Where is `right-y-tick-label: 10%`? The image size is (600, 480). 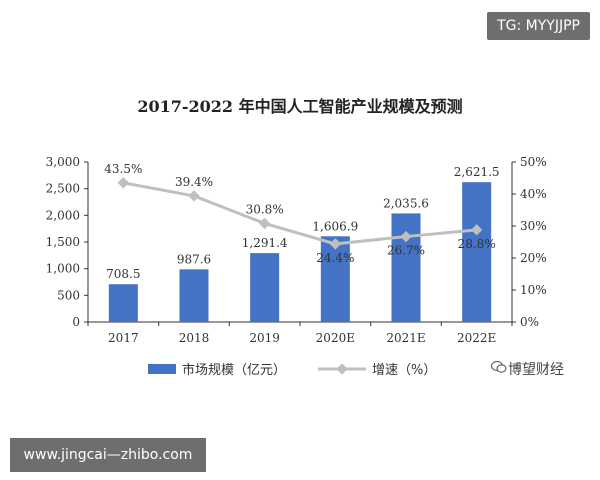 right-y-tick-label: 10% is located at coordinates (533, 290).